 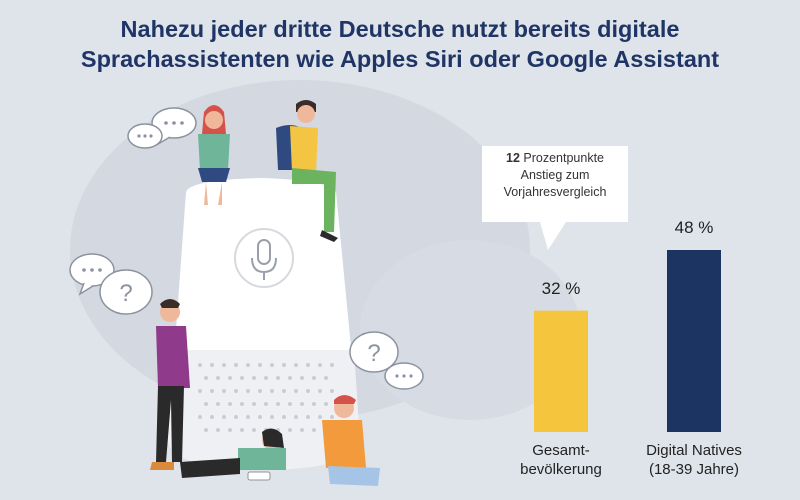 What do you see at coordinates (561, 450) in the screenshot?
I see `category-label-total-line-1: Gesamt-` at bounding box center [561, 450].